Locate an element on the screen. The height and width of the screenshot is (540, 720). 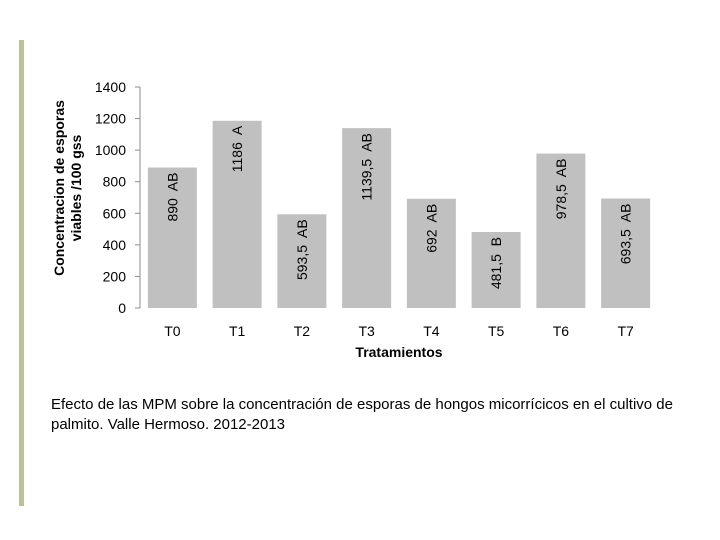
y-tick-label: 0 is located at coordinates (122, 308).